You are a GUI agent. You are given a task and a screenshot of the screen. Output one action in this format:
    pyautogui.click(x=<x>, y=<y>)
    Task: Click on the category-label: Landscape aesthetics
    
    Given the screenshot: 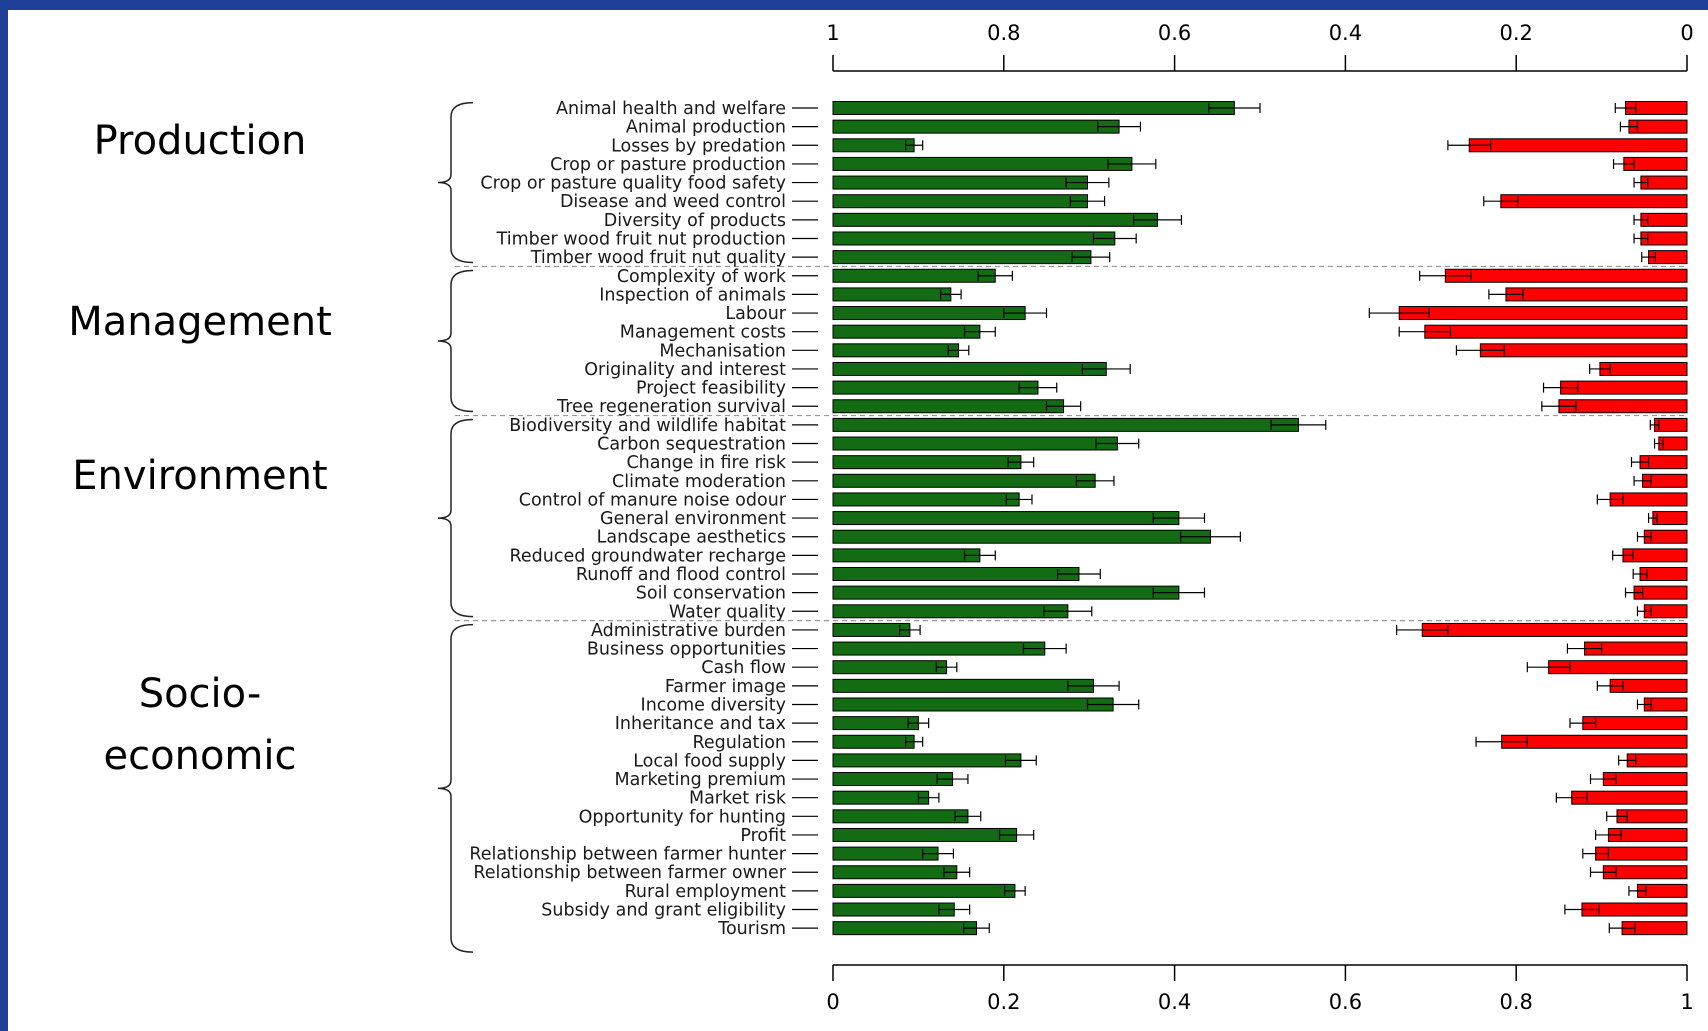 What is the action you would take?
    pyautogui.click(x=691, y=538)
    